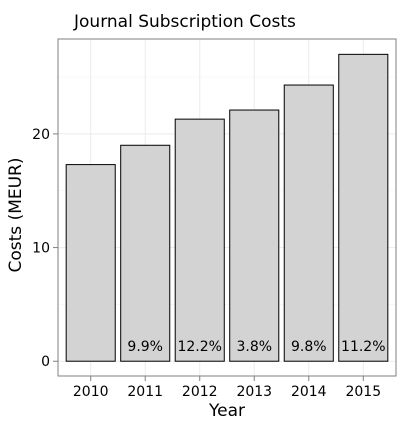  What do you see at coordinates (41, 249) in the screenshot?
I see `y-tick-label: 10` at bounding box center [41, 249].